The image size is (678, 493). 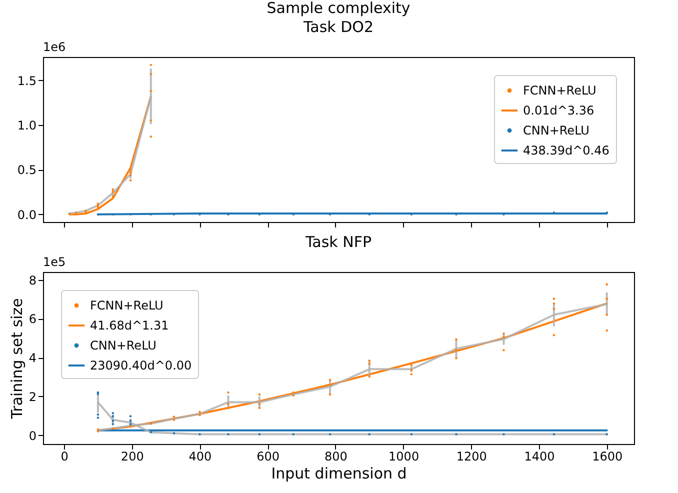 I want to click on x-tick-label: 1600, so click(x=607, y=457).